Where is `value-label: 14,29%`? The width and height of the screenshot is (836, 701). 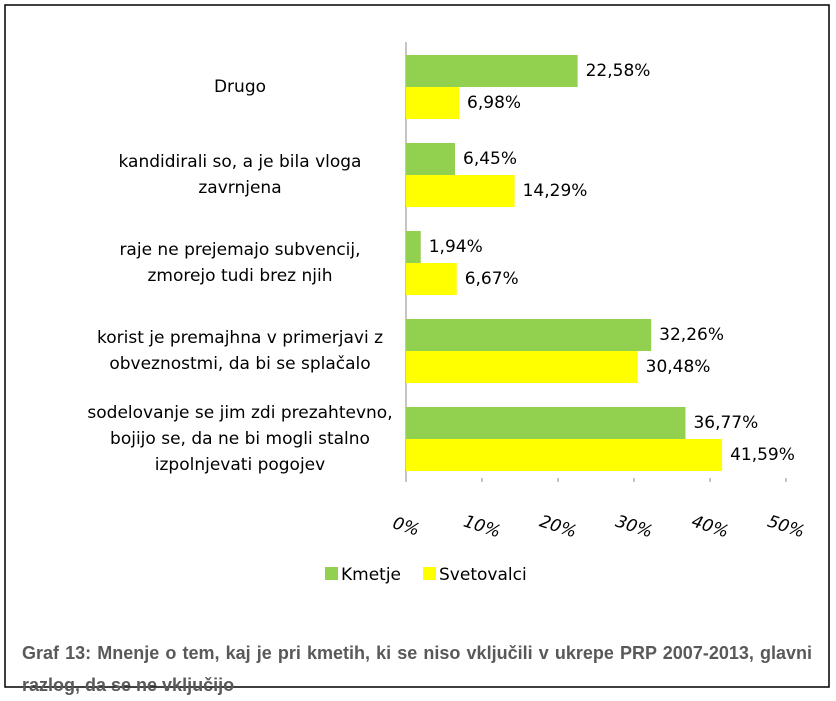
value-label: 14,29% is located at coordinates (555, 191).